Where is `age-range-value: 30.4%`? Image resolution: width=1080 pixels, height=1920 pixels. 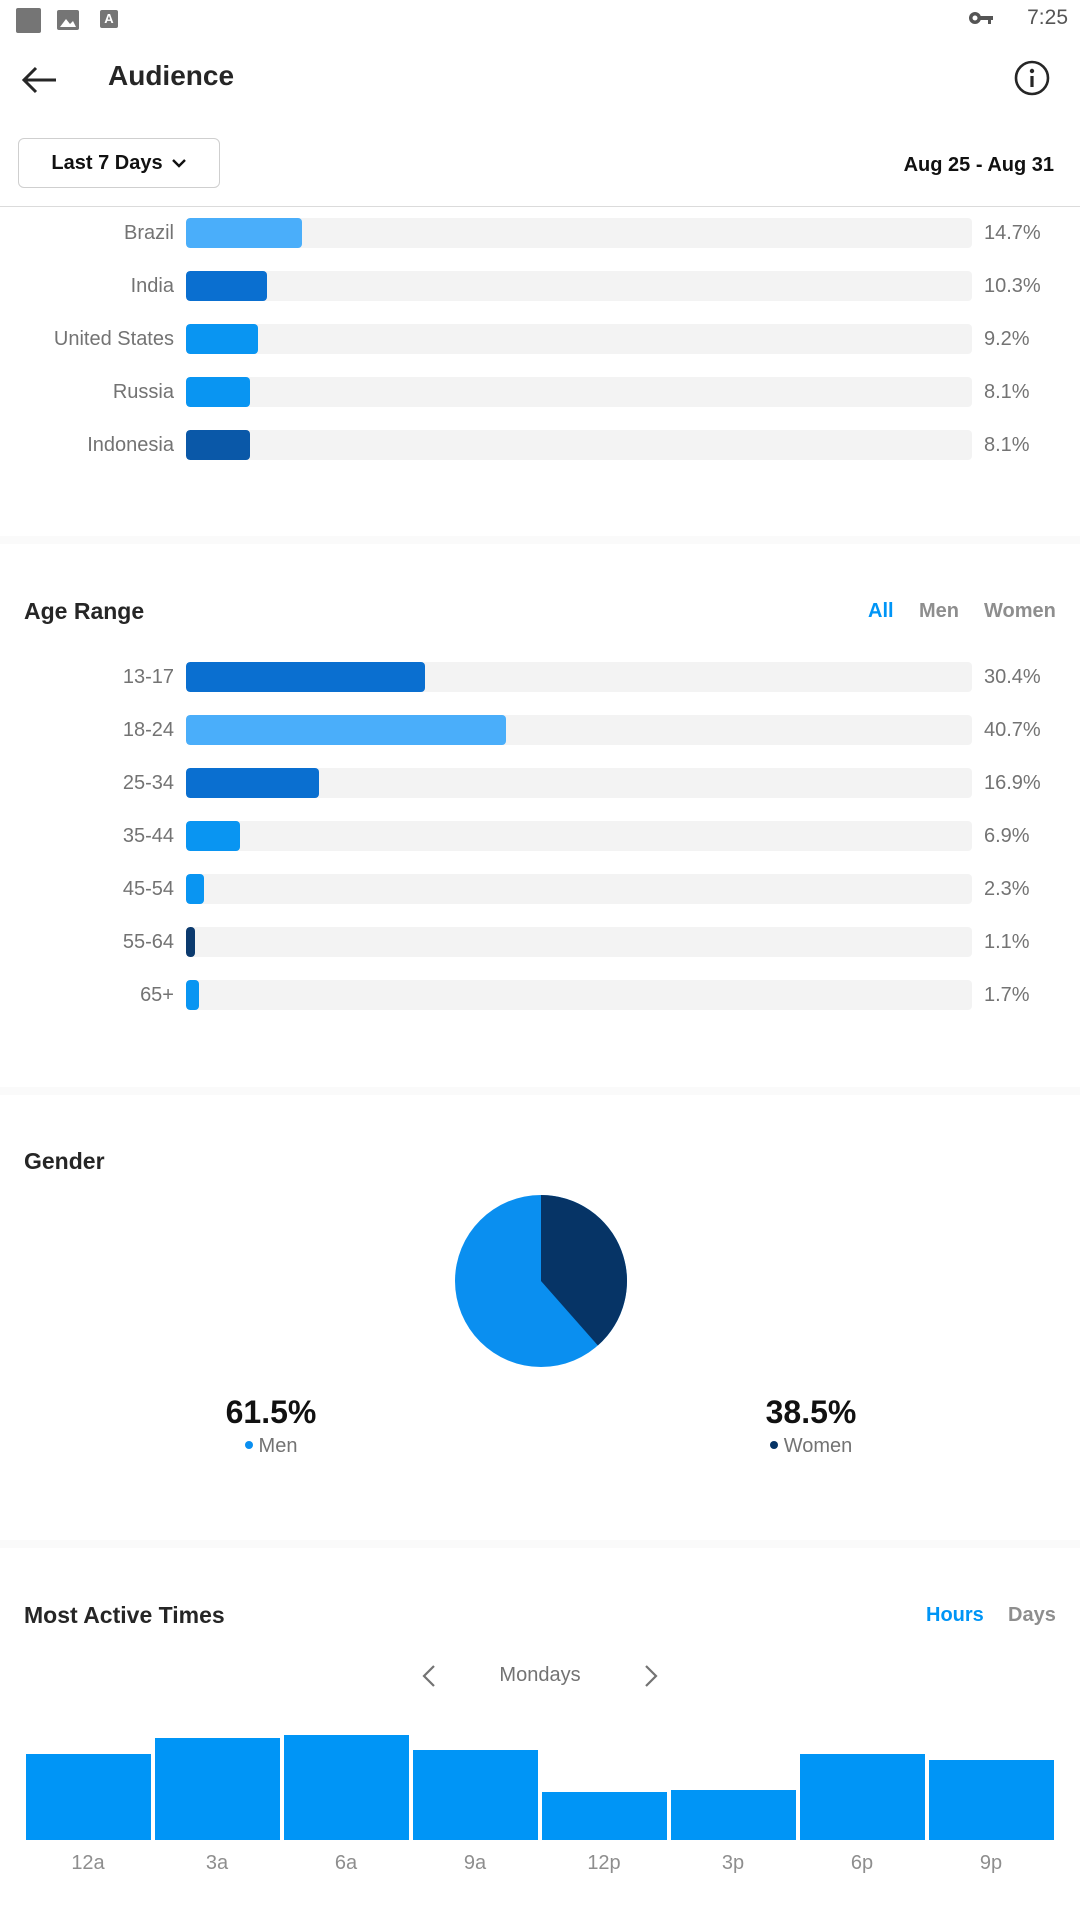
age-range-value: 30.4% is located at coordinates (1012, 677).